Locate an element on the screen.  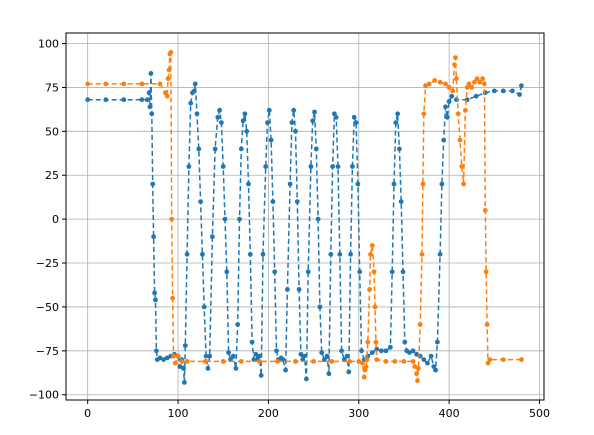
y-tick-label: −100 is located at coordinates (44, 395).